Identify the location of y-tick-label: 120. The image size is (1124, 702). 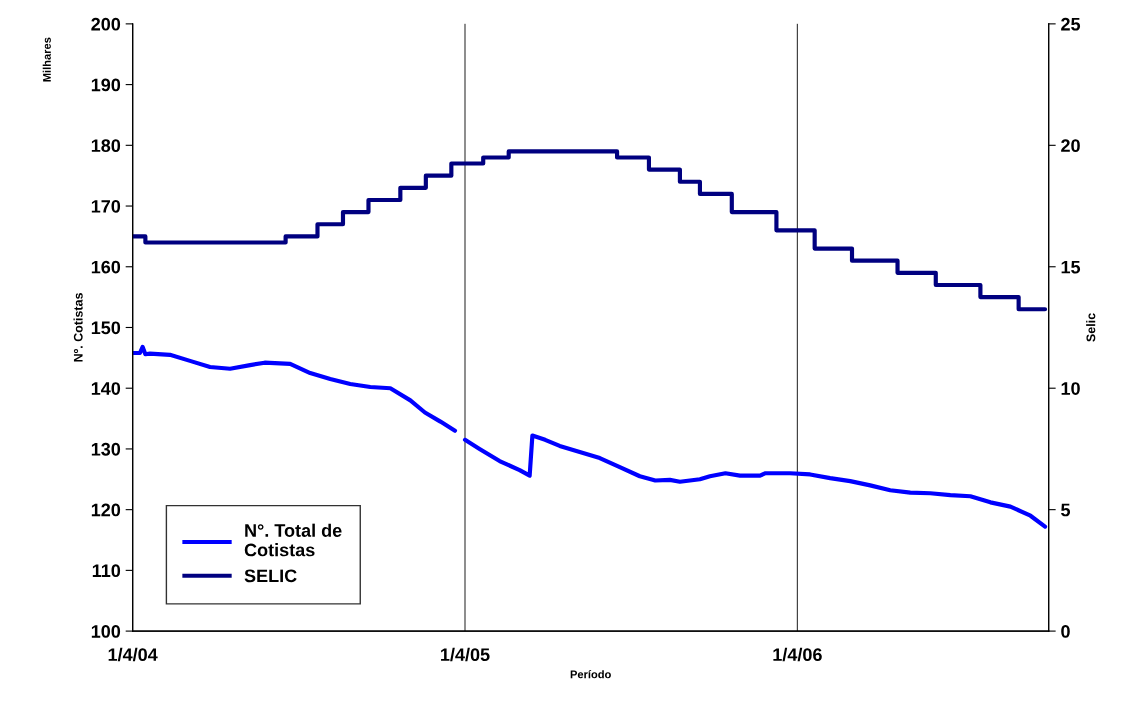
(106, 510).